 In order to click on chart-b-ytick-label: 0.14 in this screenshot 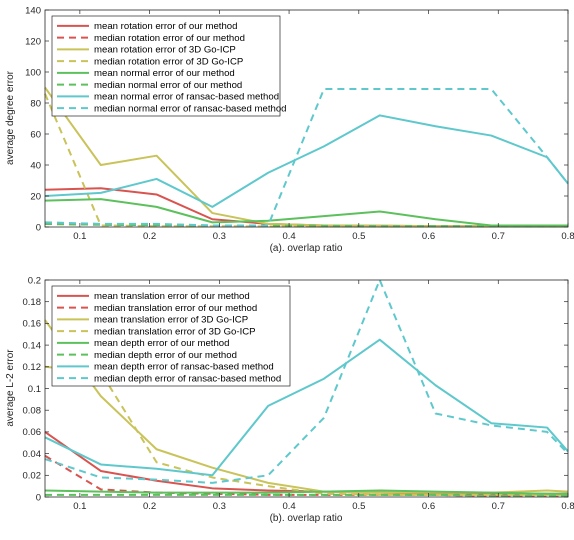, I will do `click(32, 345)`.